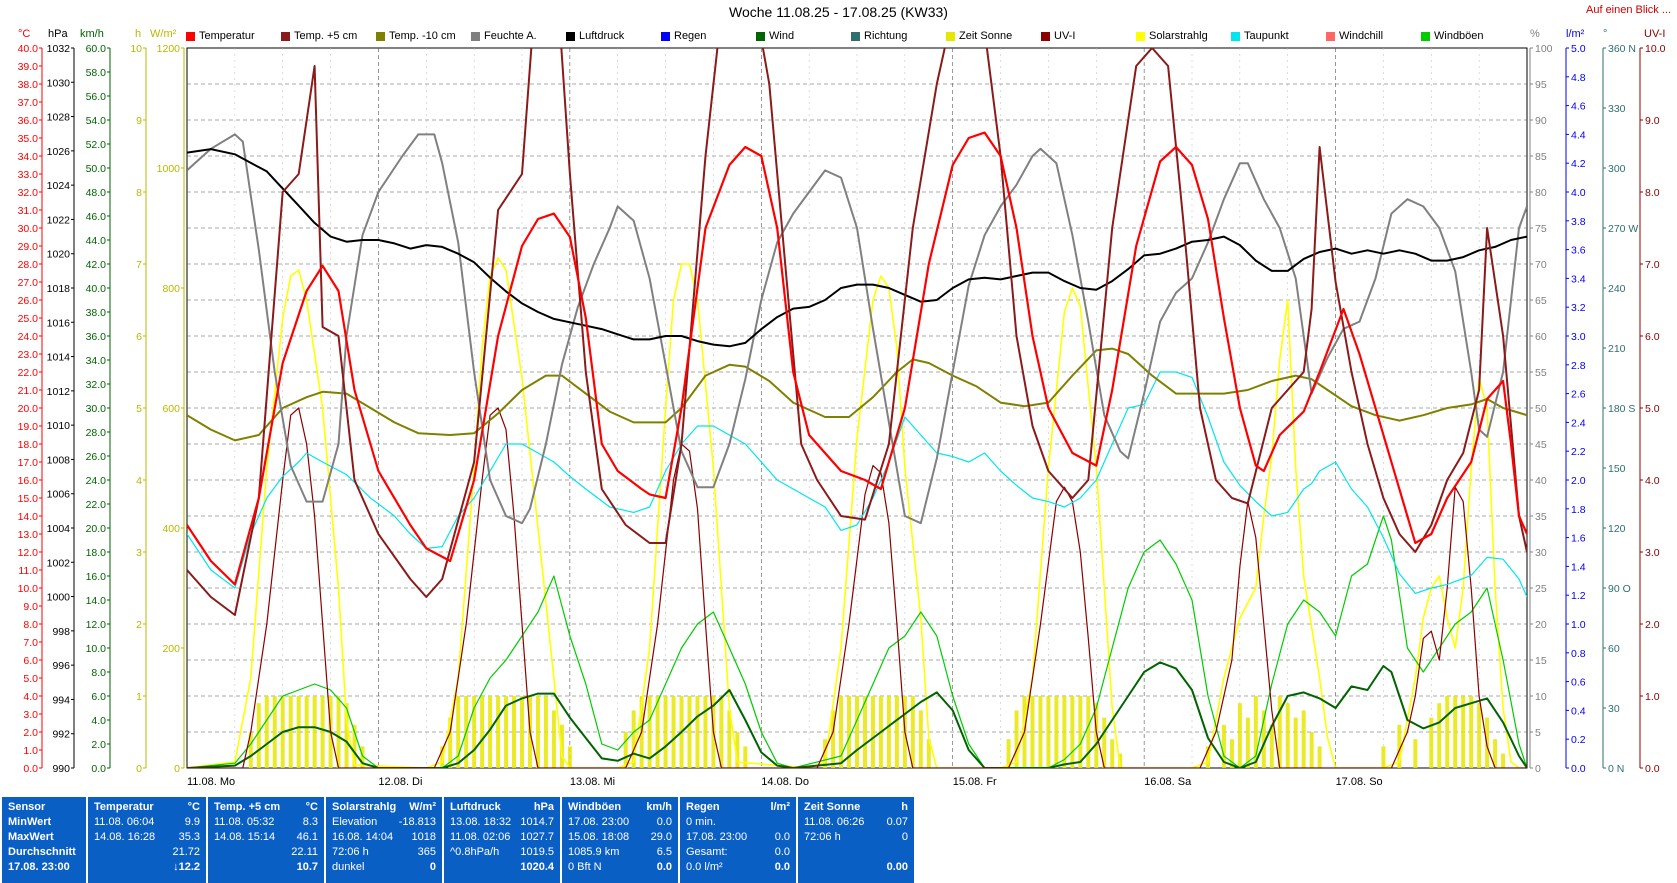  I want to click on temp-axis-tick-label: 31.0, so click(28, 211).